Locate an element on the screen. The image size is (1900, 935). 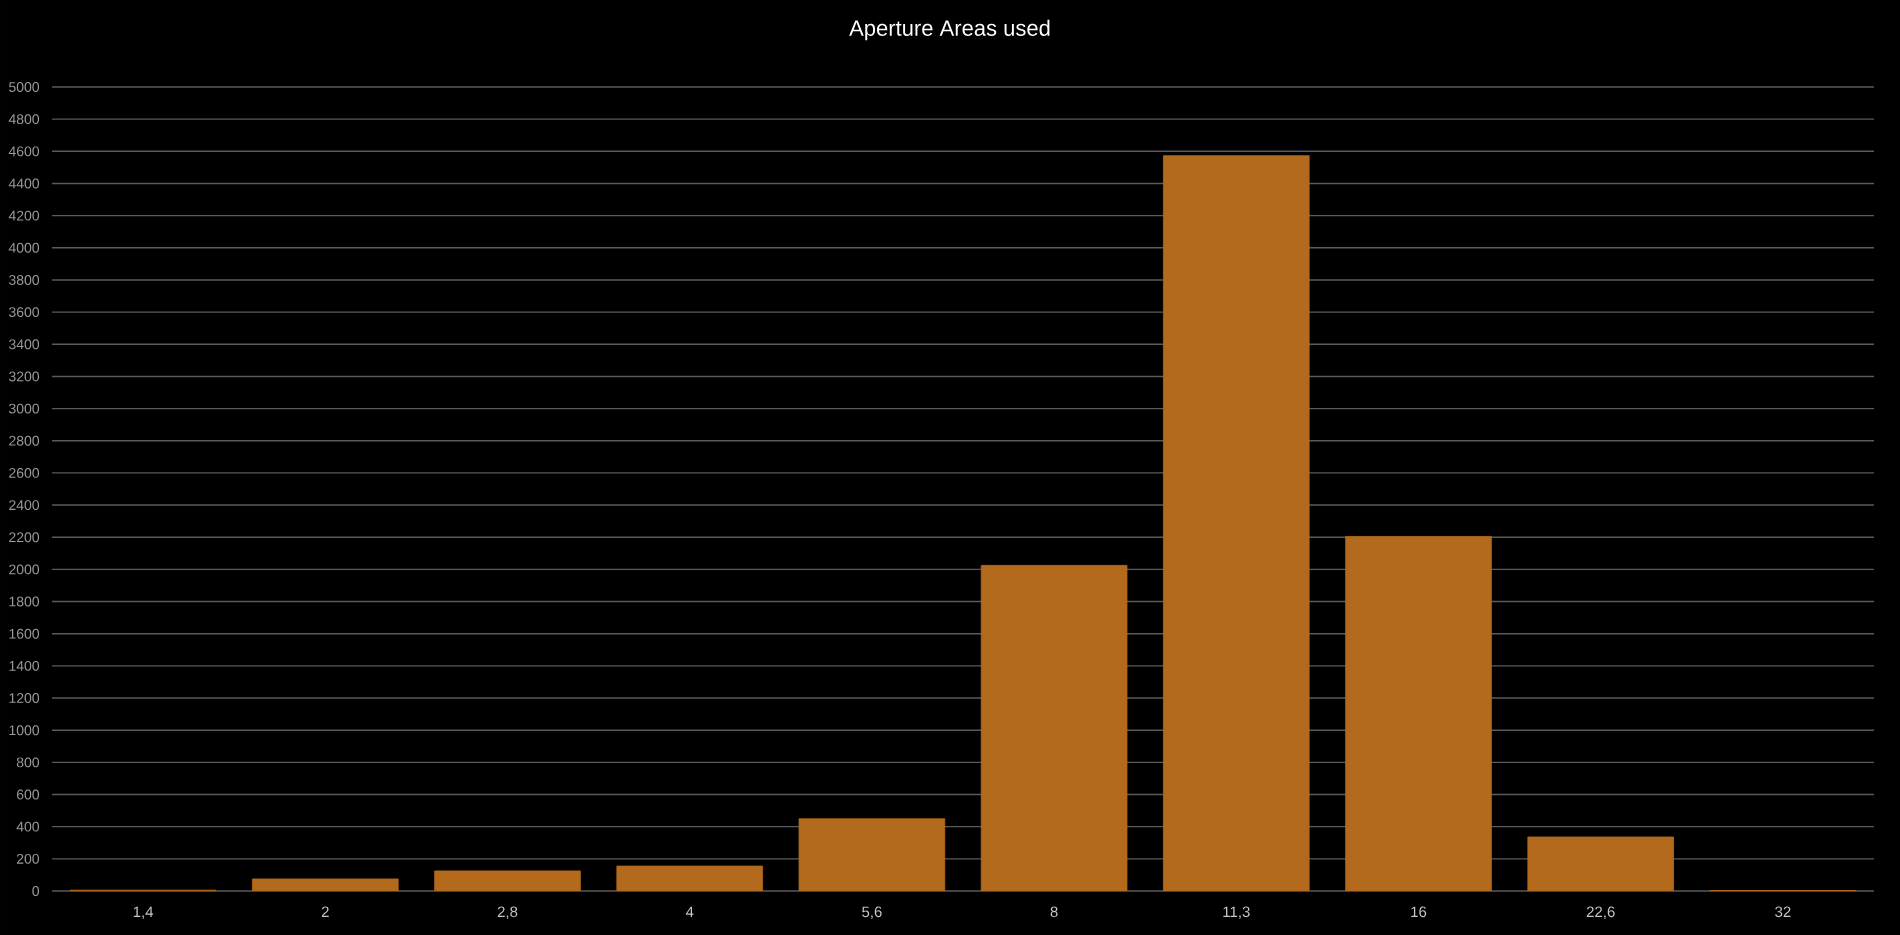
y-tick-label: 4600 is located at coordinates (24, 151).